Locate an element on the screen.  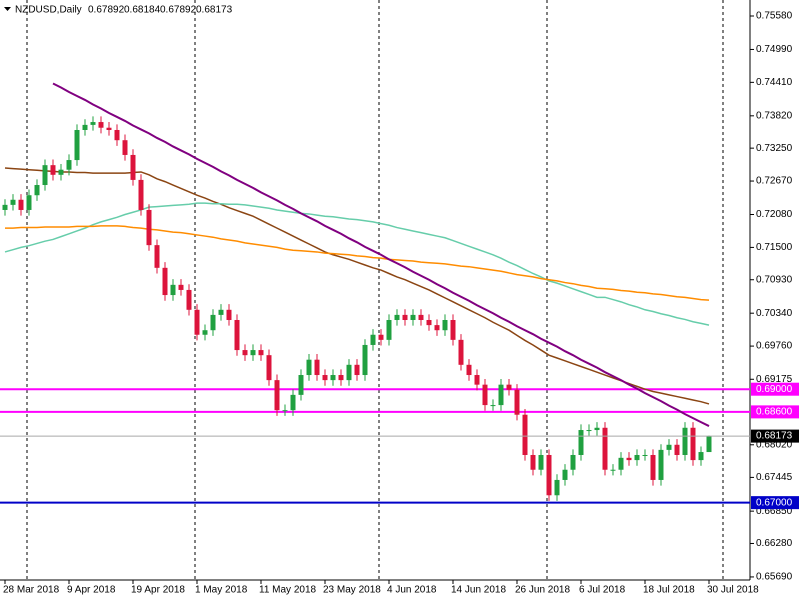
x-tick-label: 18 Jul 2018 is located at coordinates (669, 590).